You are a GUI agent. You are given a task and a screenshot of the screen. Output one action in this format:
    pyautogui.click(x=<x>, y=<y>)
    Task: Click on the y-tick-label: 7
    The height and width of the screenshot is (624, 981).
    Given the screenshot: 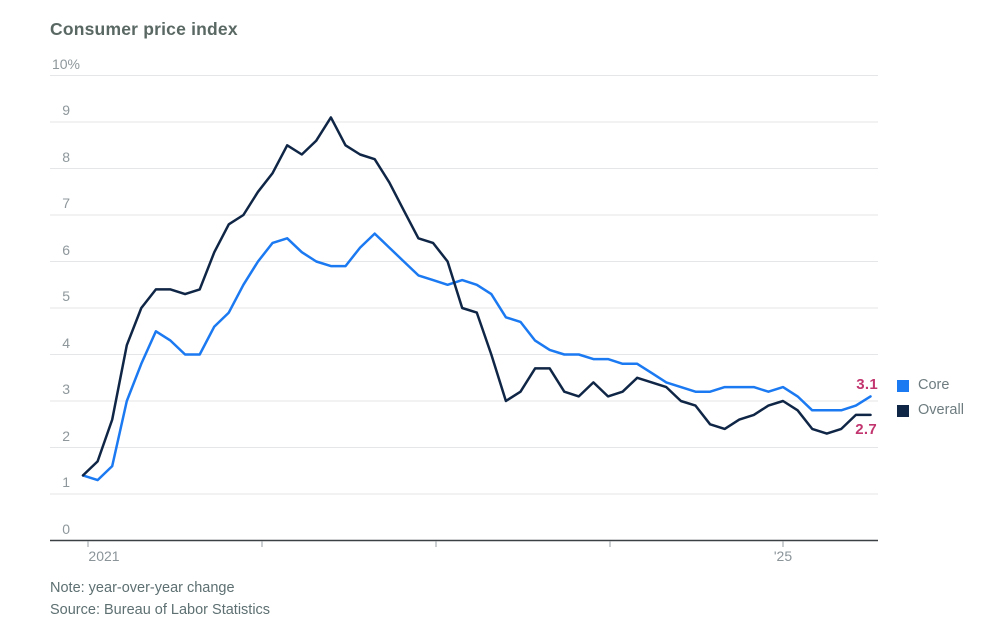 What is the action you would take?
    pyautogui.click(x=66, y=203)
    